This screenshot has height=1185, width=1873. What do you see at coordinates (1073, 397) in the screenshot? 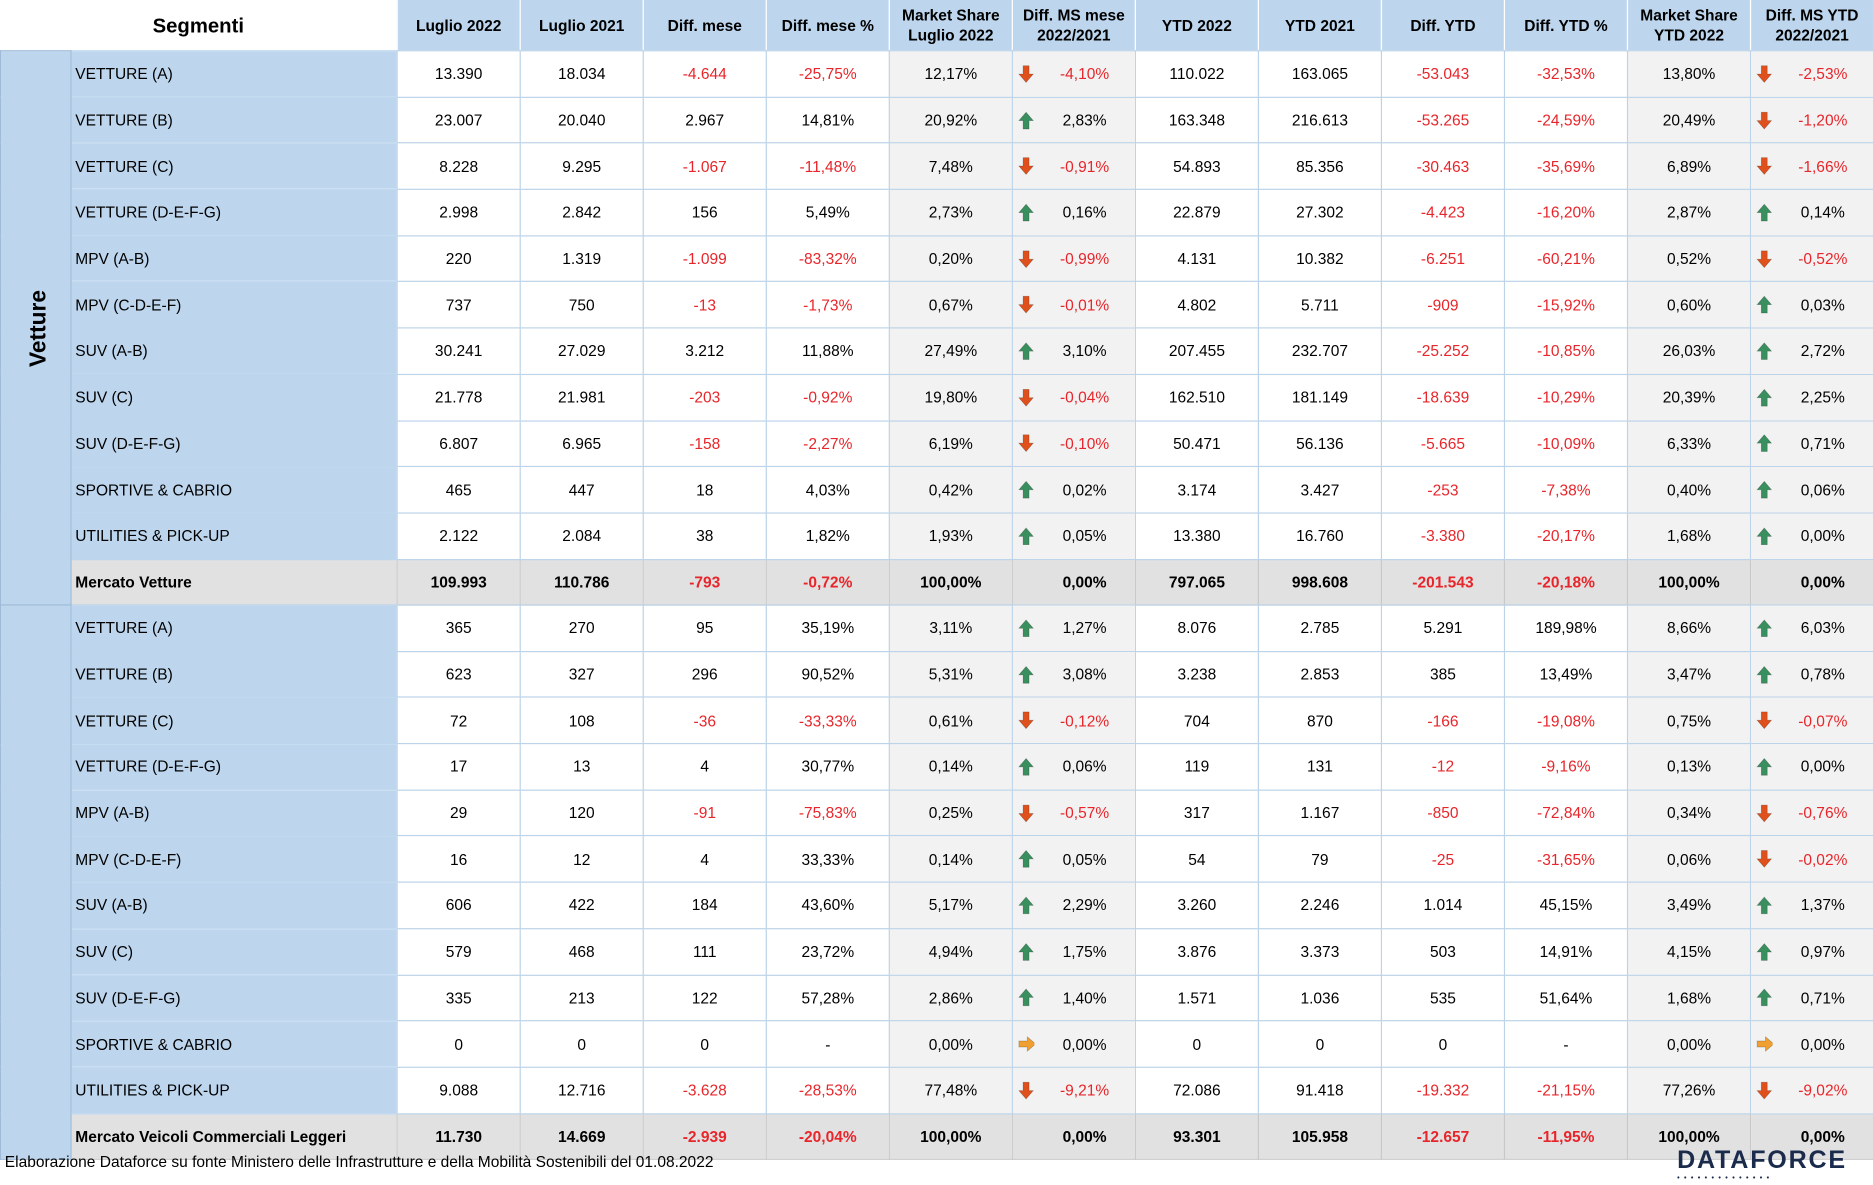
I see `cell-diff-ms-mese: -0,04%` at bounding box center [1073, 397].